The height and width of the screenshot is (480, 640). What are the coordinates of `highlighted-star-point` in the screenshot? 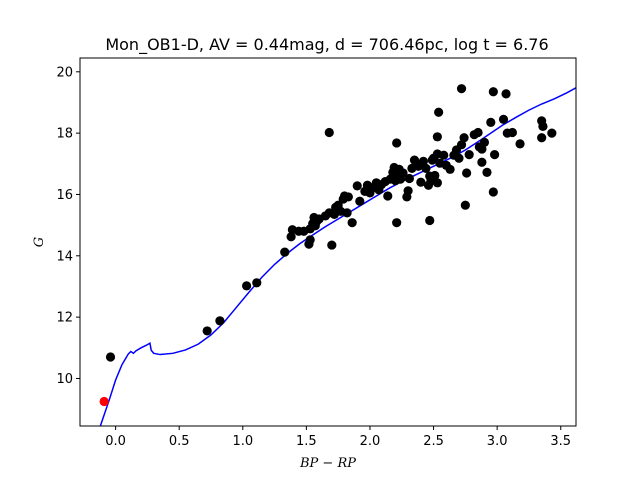 It's located at (104, 401).